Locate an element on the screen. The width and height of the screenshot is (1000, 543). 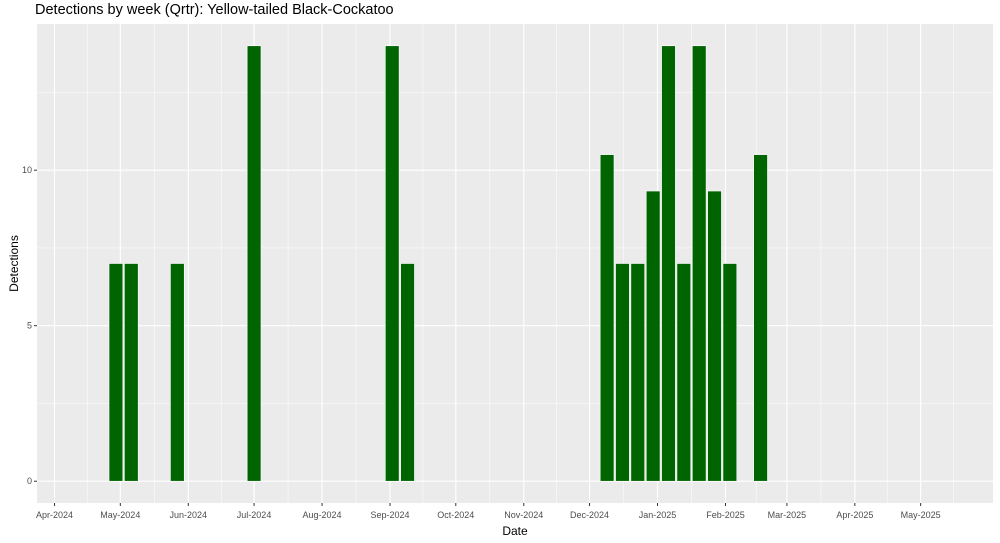
y-tick-label: 0 is located at coordinates (29, 481).